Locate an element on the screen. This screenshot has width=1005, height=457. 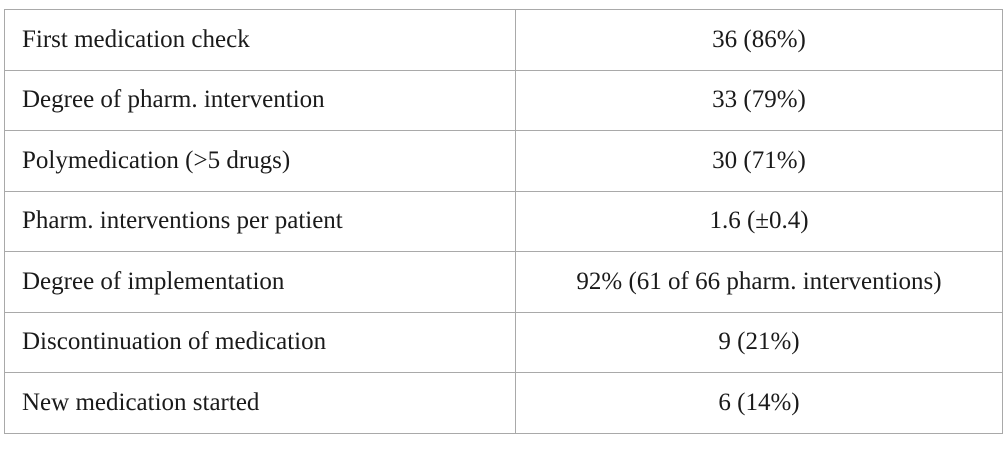
table-row: First medication check 36 (86%) is located at coordinates (503, 40).